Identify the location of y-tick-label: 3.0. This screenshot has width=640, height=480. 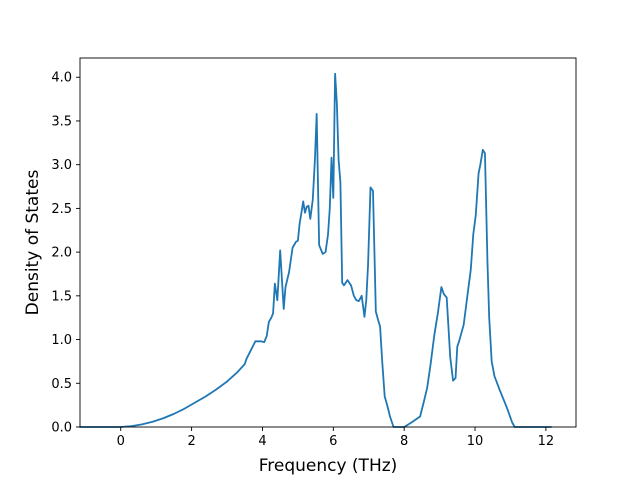
(61, 165).